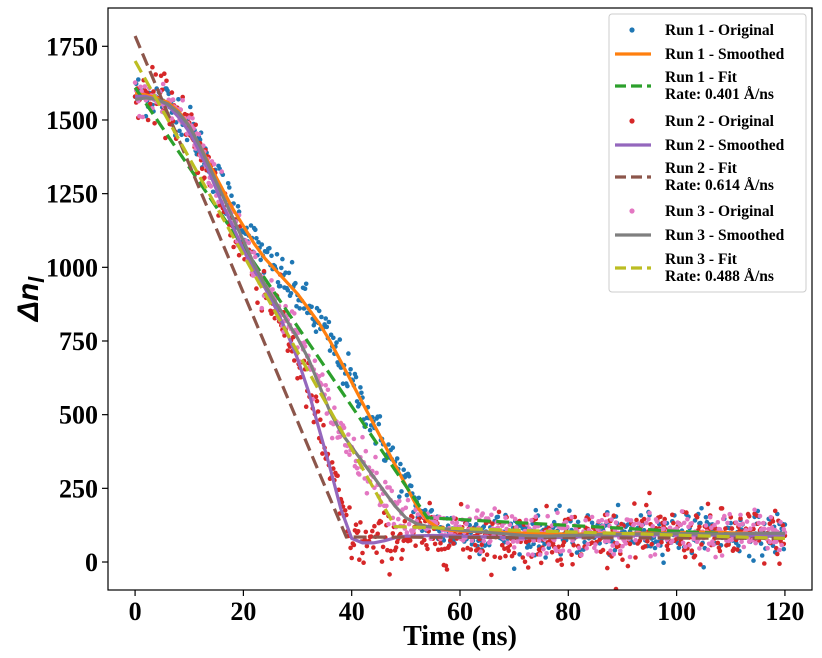 Image resolution: width=822 pixels, height=658 pixels. I want to click on x-tick-label: 0, so click(135, 611).